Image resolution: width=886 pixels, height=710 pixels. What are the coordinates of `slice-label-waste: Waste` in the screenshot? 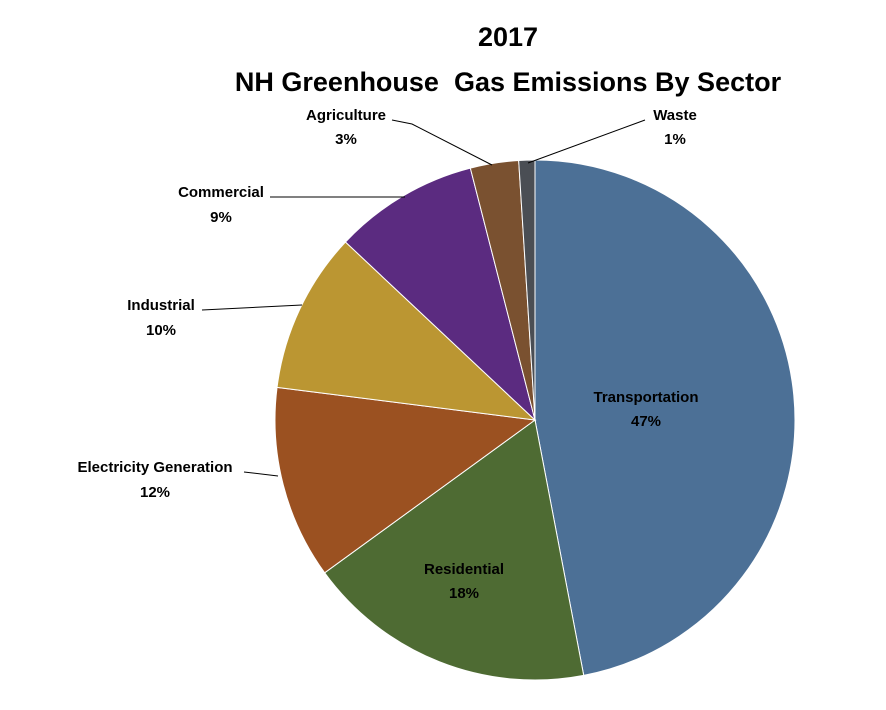 It's located at (675, 115).